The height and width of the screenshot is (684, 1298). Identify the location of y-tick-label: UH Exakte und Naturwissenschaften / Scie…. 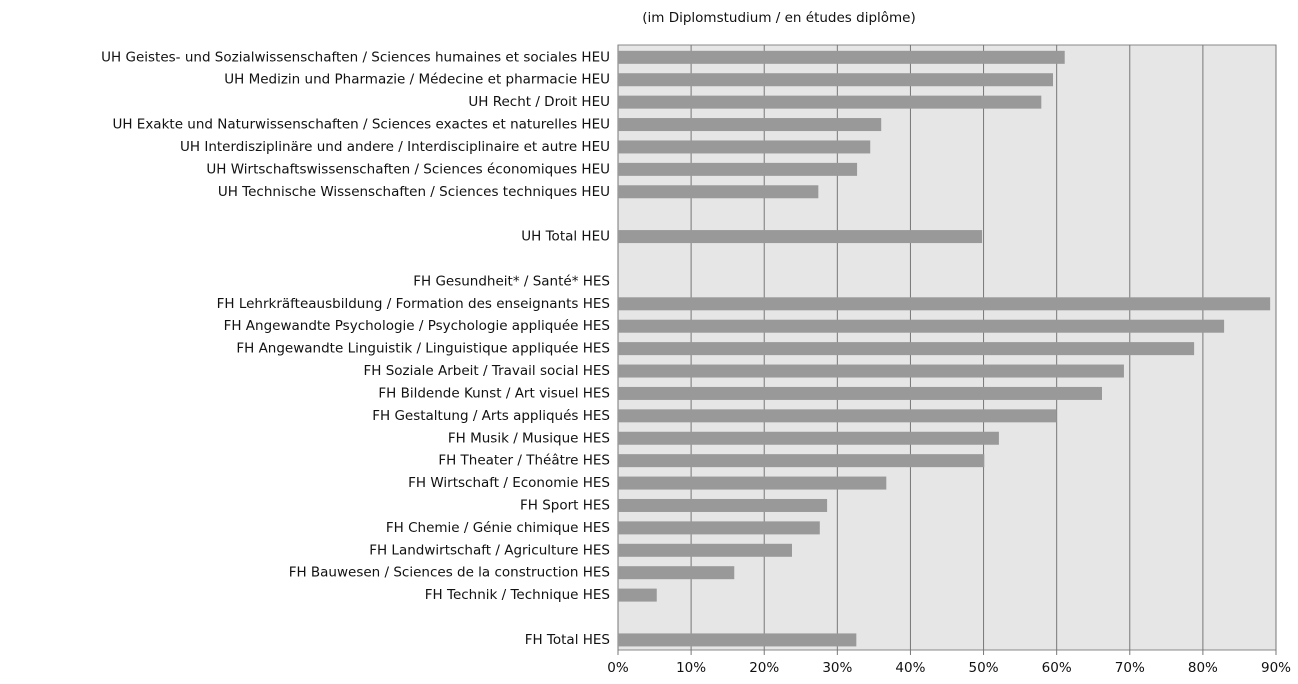
(361, 125).